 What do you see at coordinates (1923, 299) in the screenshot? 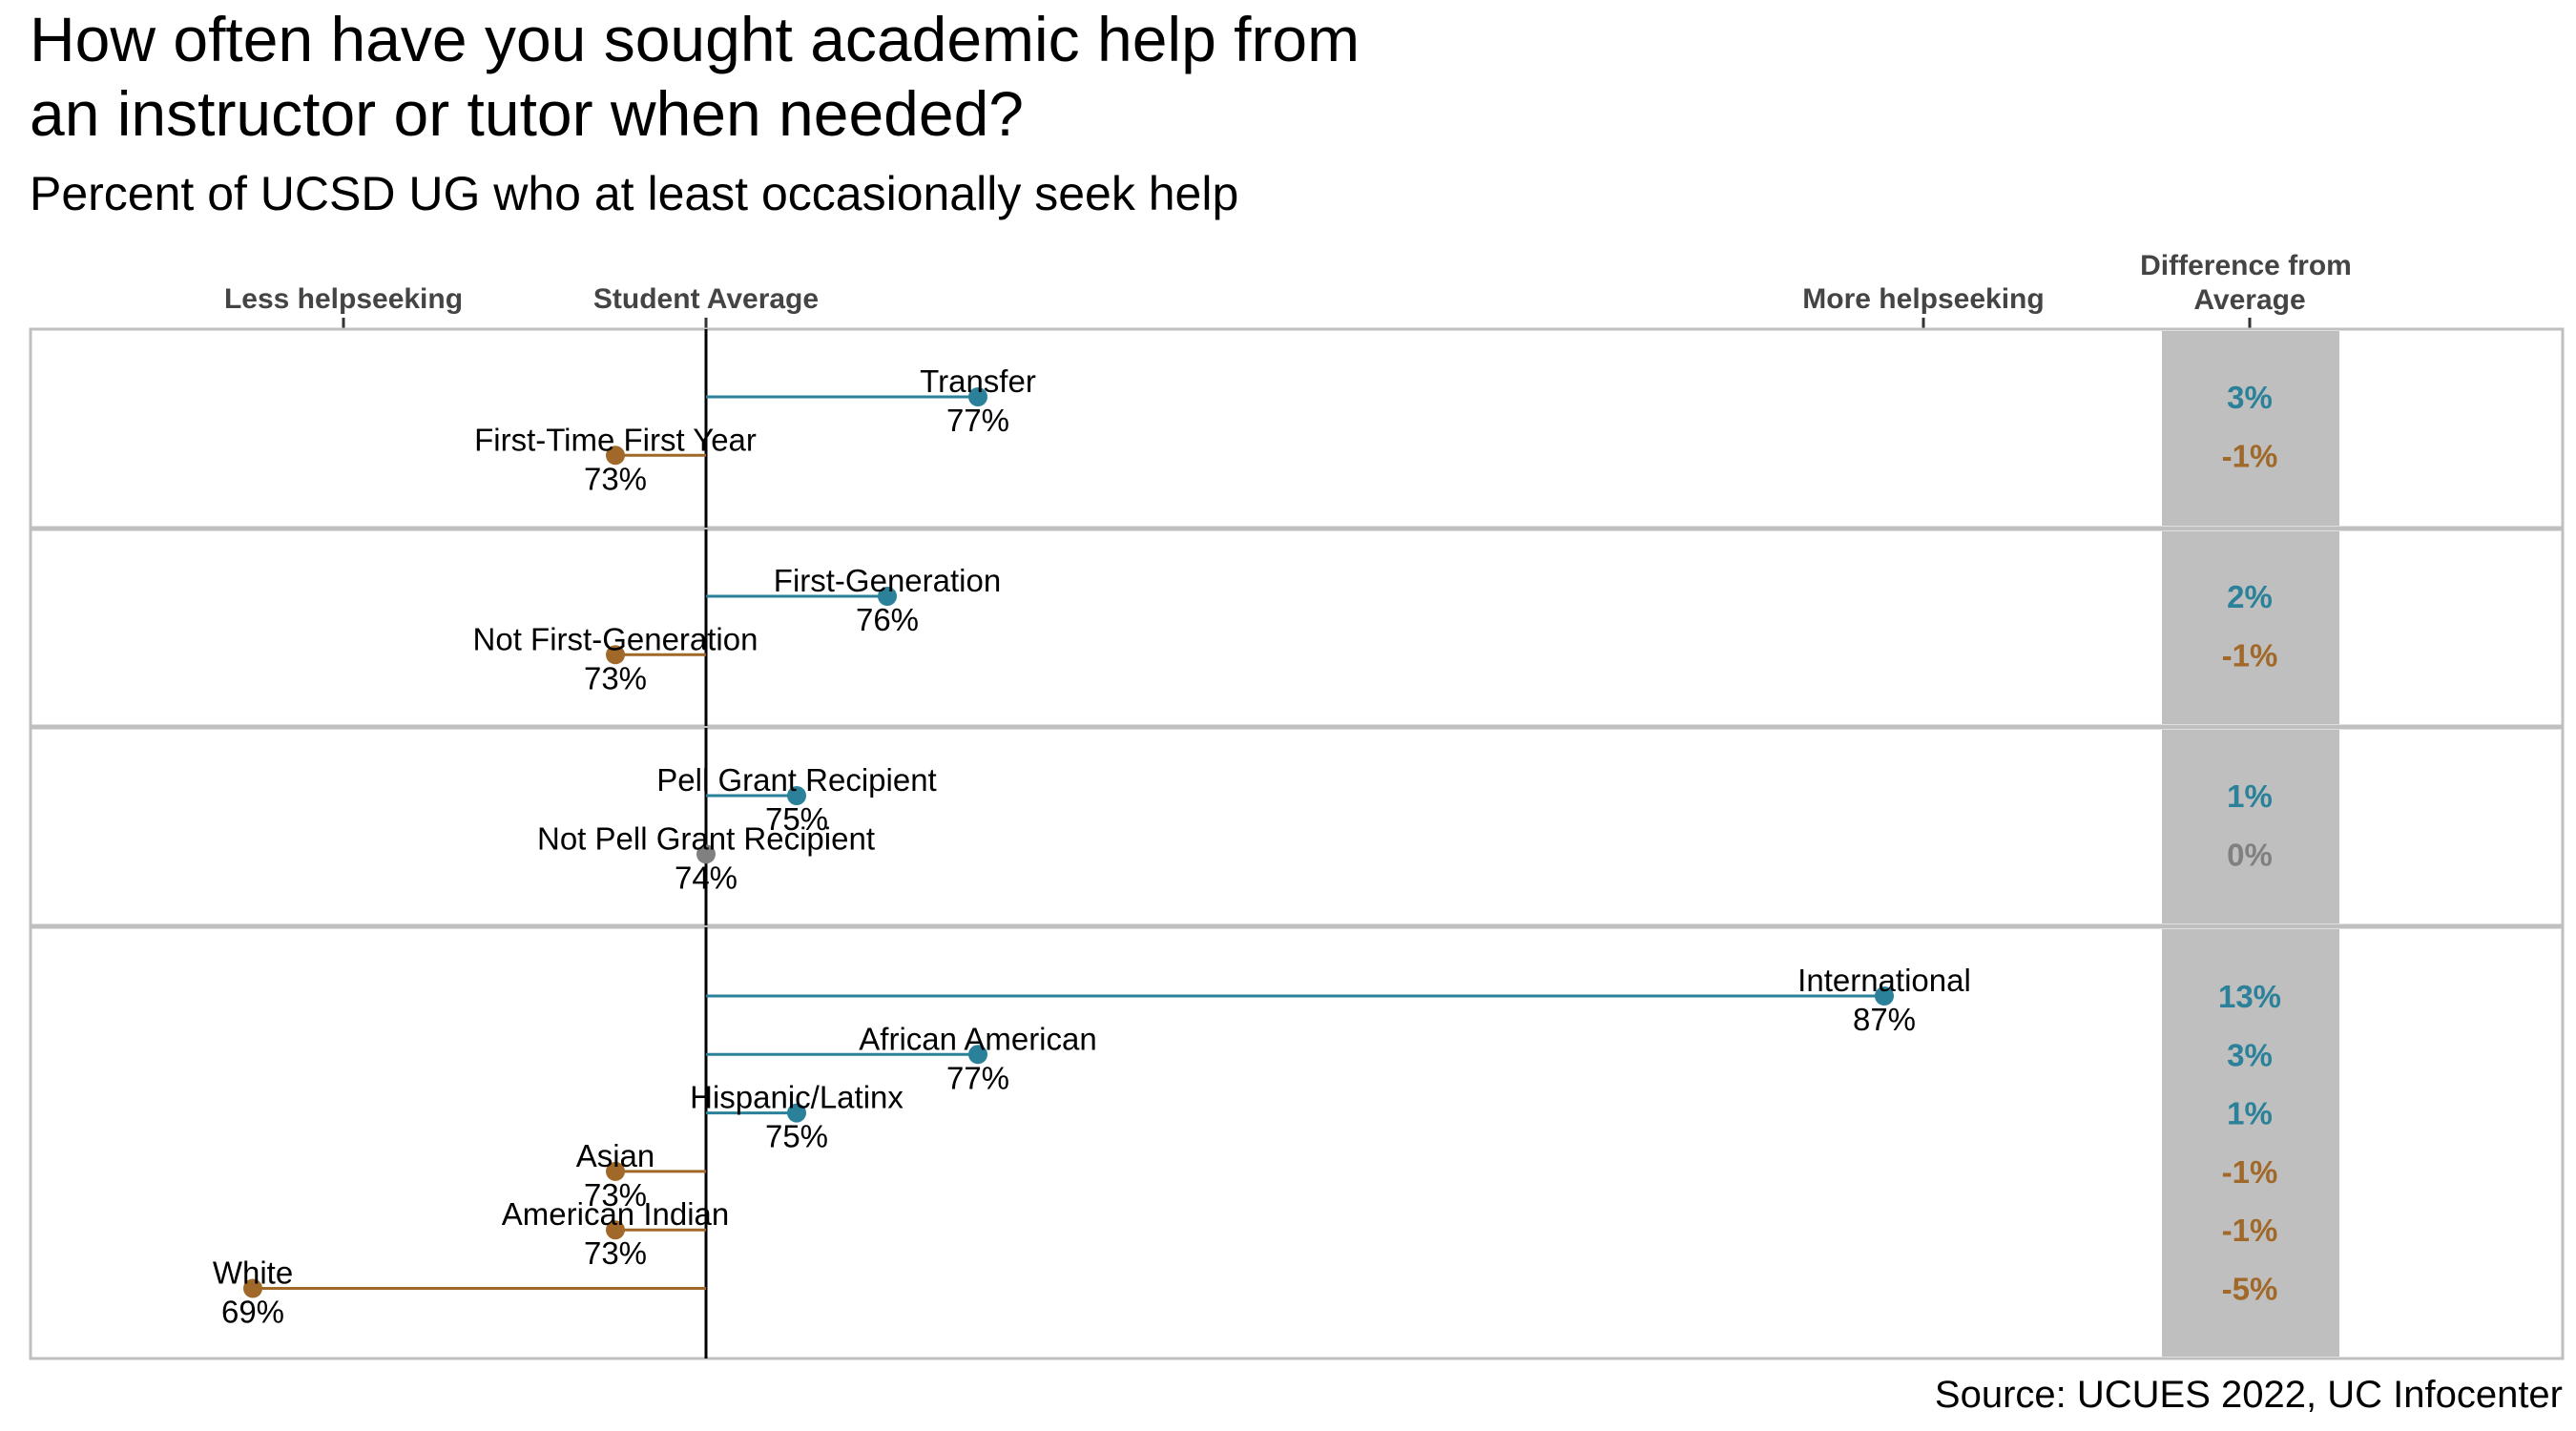
I see `axis-label-more: More helpseeking` at bounding box center [1923, 299].